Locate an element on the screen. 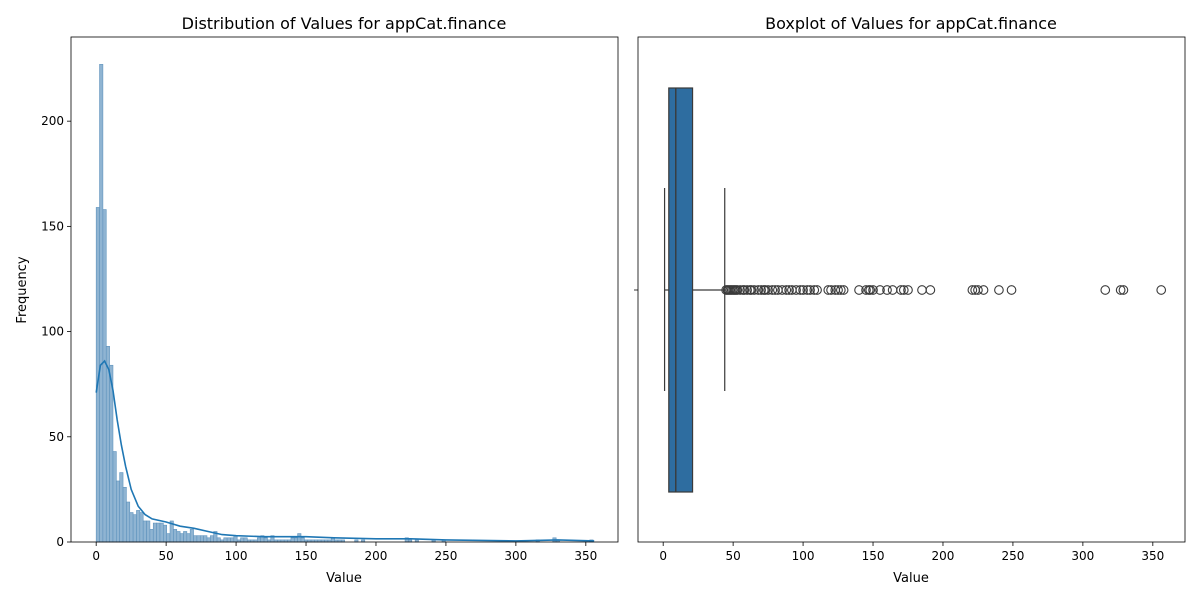  y-tick-label: 50 is located at coordinates (56, 437).